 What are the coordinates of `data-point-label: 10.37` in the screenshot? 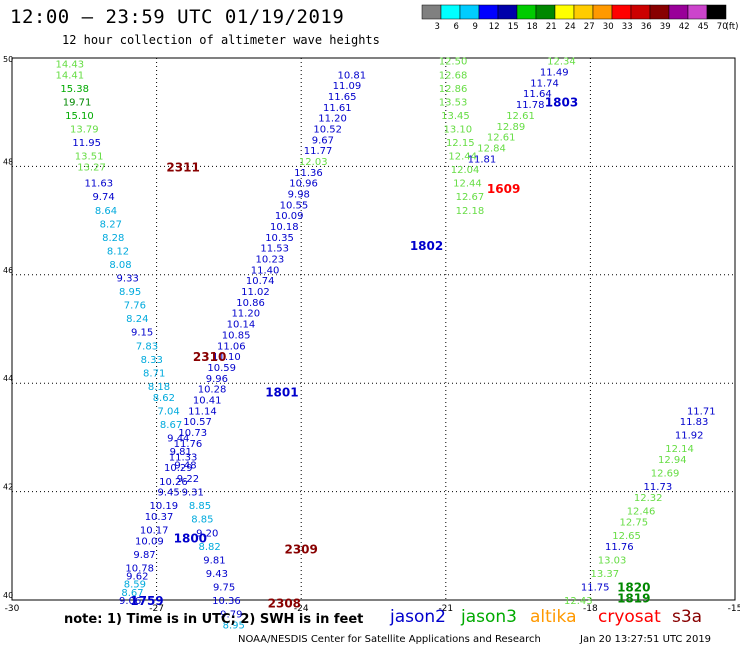 It's located at (159, 517).